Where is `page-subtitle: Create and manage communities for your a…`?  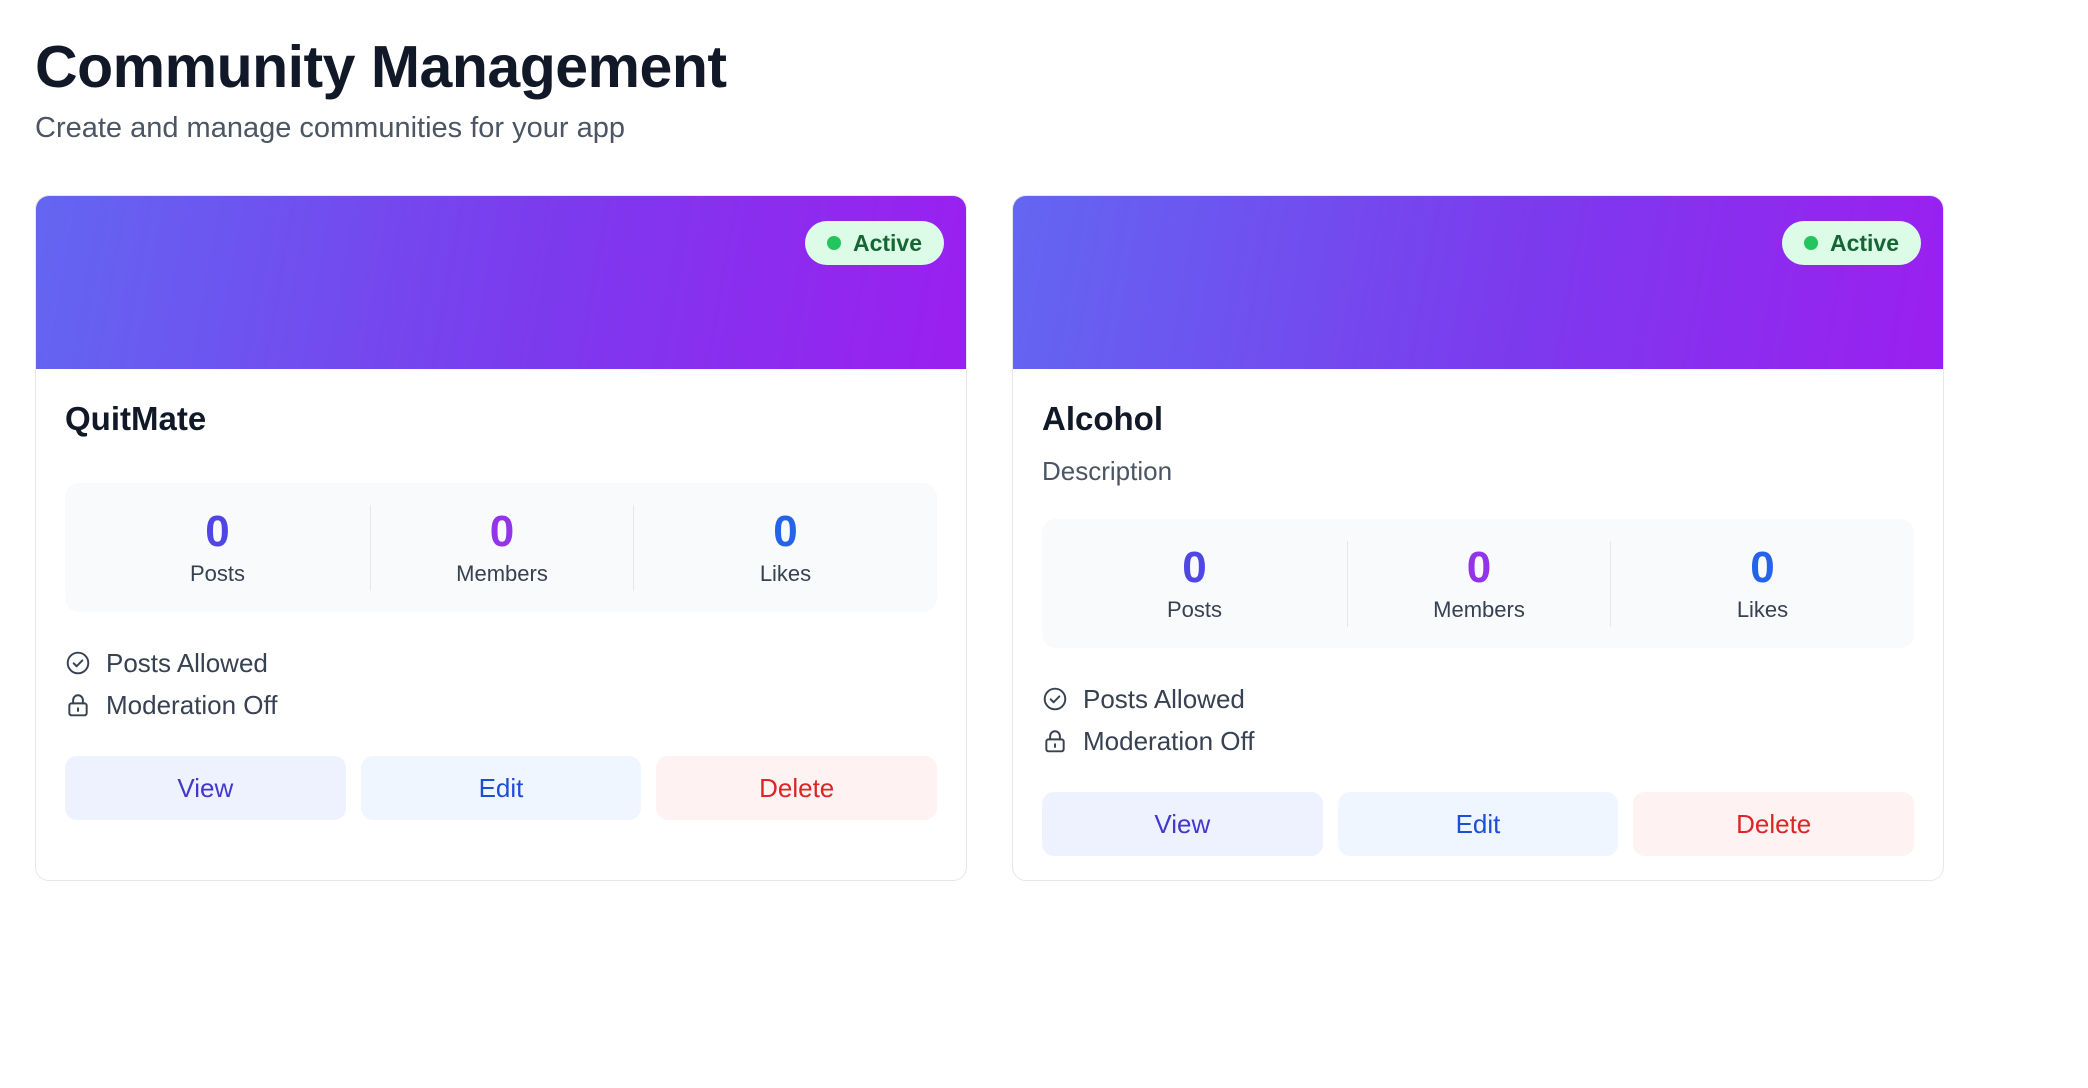 page-subtitle: Create and manage communities for your a… is located at coordinates (330, 128).